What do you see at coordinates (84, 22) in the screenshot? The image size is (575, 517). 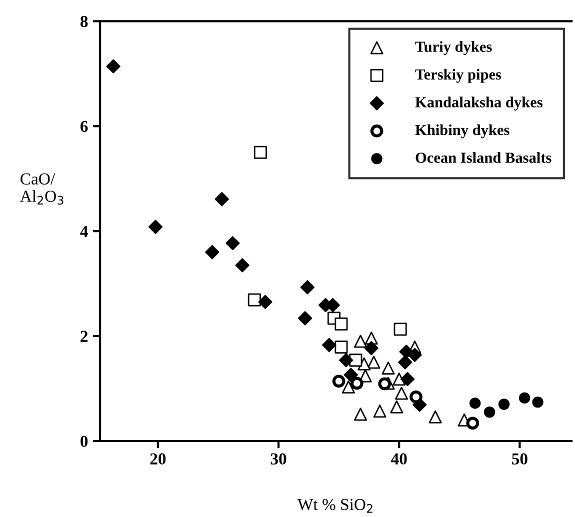 I see `y-tick-label: 8` at bounding box center [84, 22].